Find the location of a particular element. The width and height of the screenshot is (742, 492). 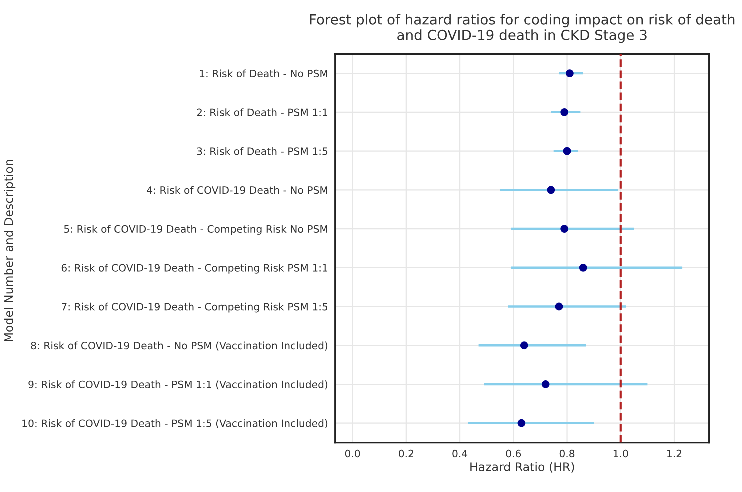

y-tick-label: 8: Risk of COVID-19 Death - No PSM (Vaccination Included) is located at coordinates (179, 346).